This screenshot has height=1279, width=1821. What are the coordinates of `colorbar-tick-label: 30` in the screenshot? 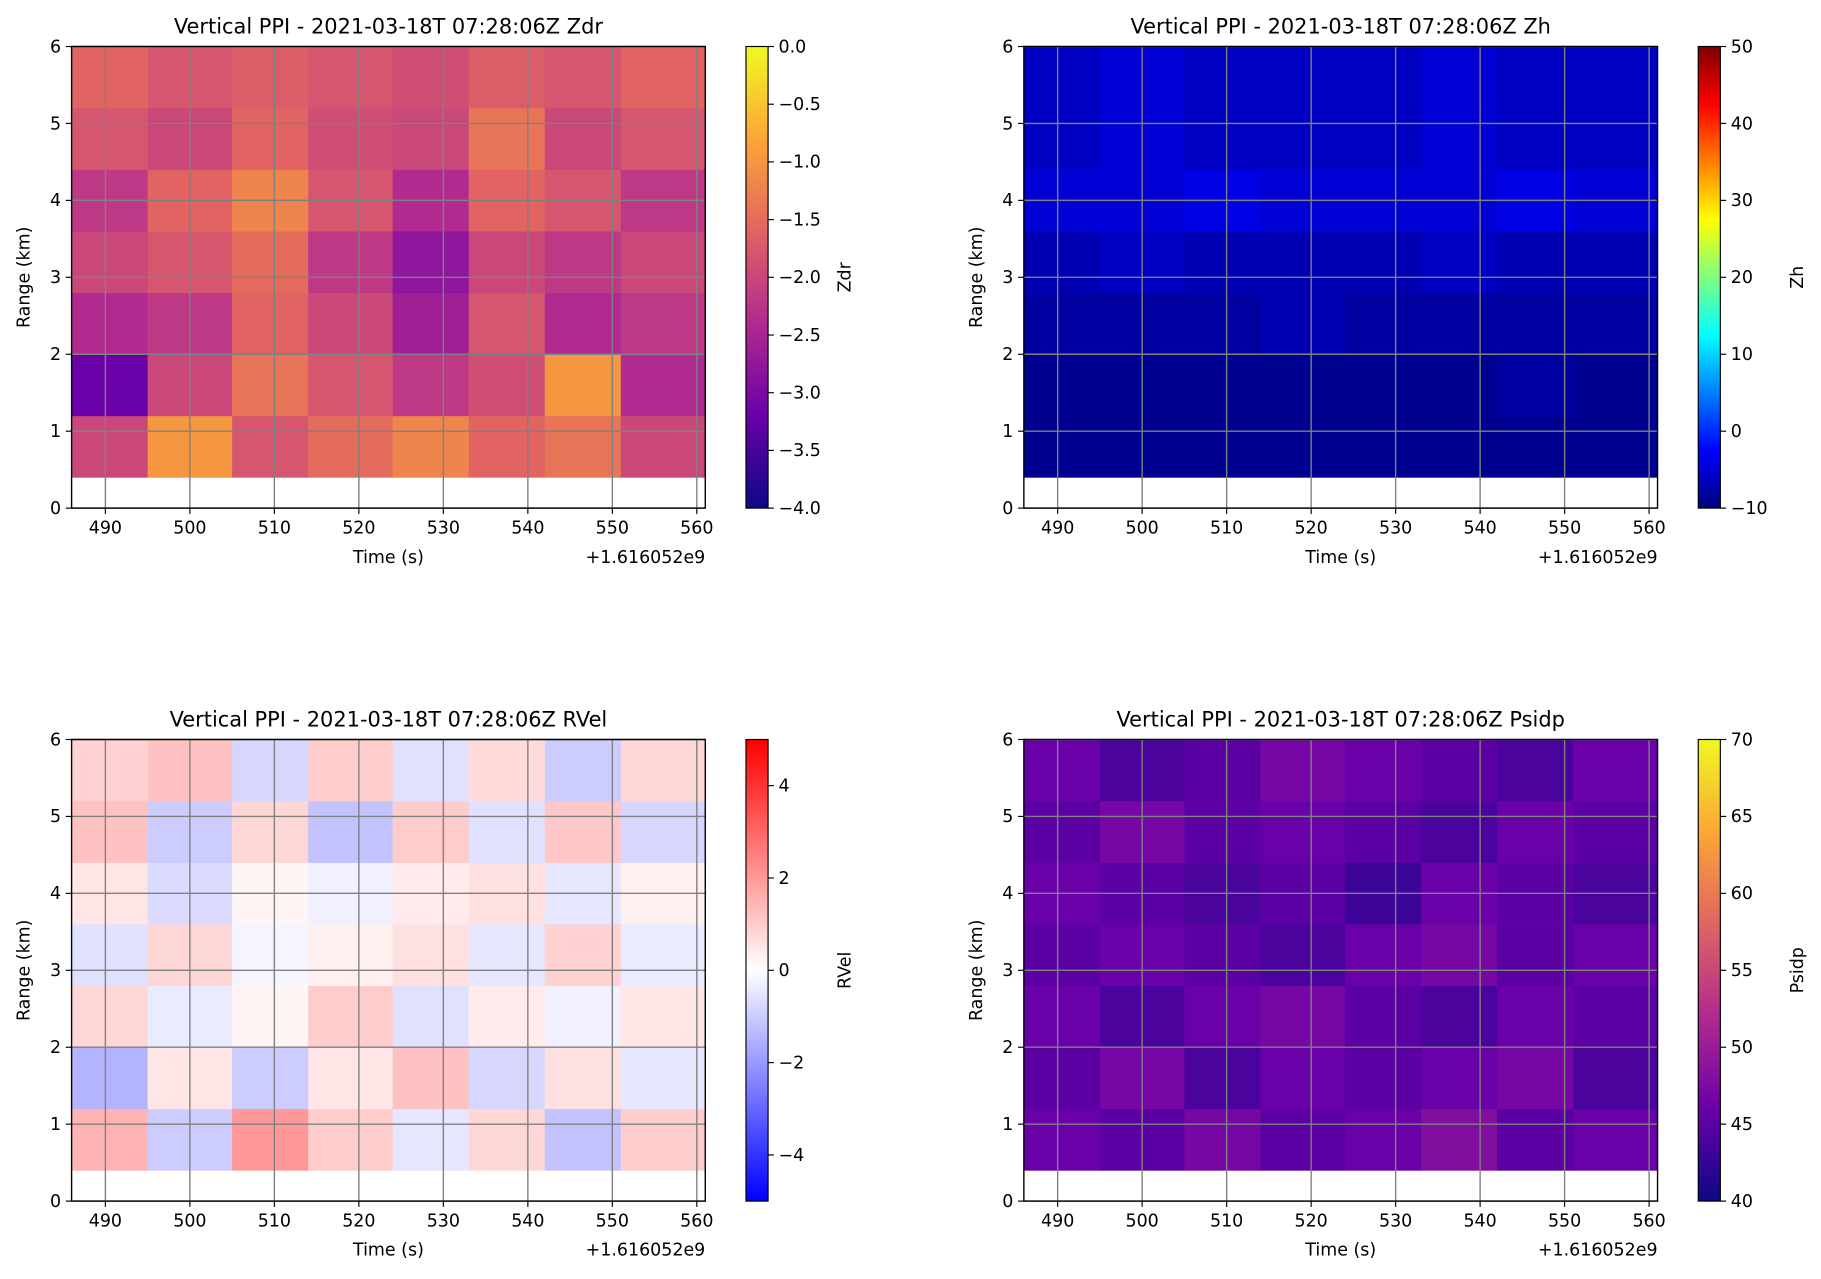 It's located at (1742, 201).